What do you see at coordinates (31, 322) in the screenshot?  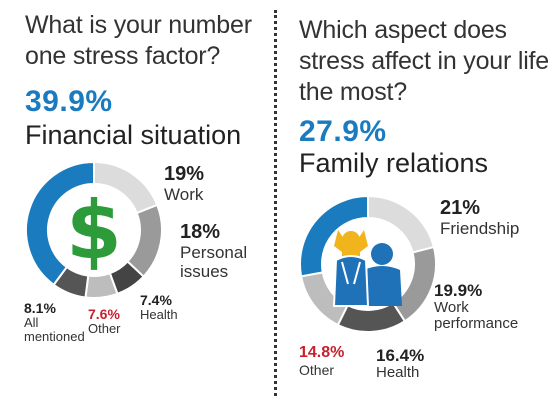 I see `callout-label: All` at bounding box center [31, 322].